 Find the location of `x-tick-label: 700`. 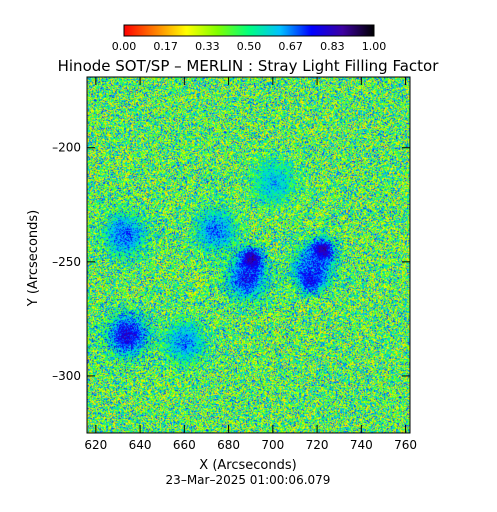

x-tick-label: 700 is located at coordinates (272, 445).